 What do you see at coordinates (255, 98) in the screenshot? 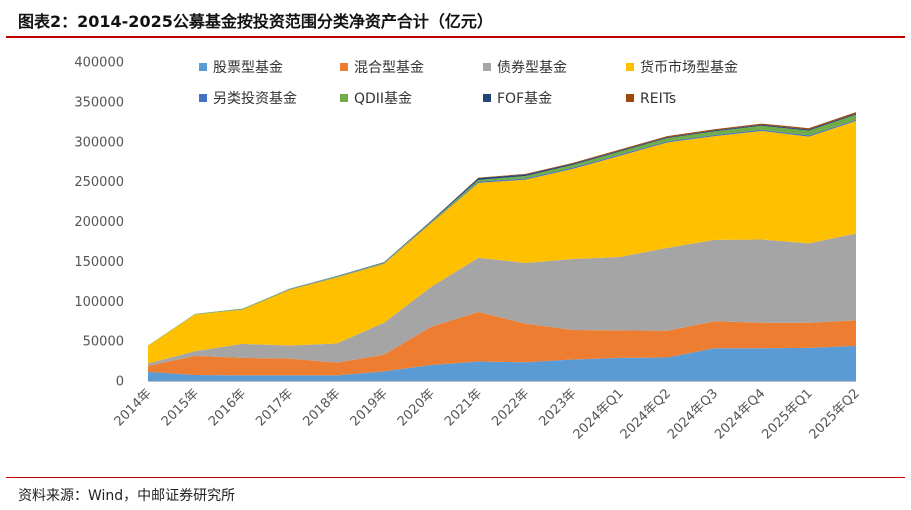
I see `legend-label: 另类投资基金` at bounding box center [255, 98].